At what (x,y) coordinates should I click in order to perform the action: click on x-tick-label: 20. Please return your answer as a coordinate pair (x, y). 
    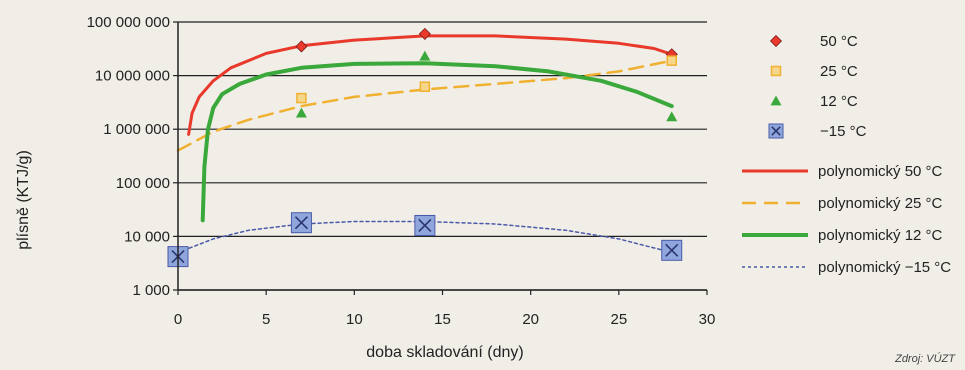
    Looking at the image, I should click on (530, 319).